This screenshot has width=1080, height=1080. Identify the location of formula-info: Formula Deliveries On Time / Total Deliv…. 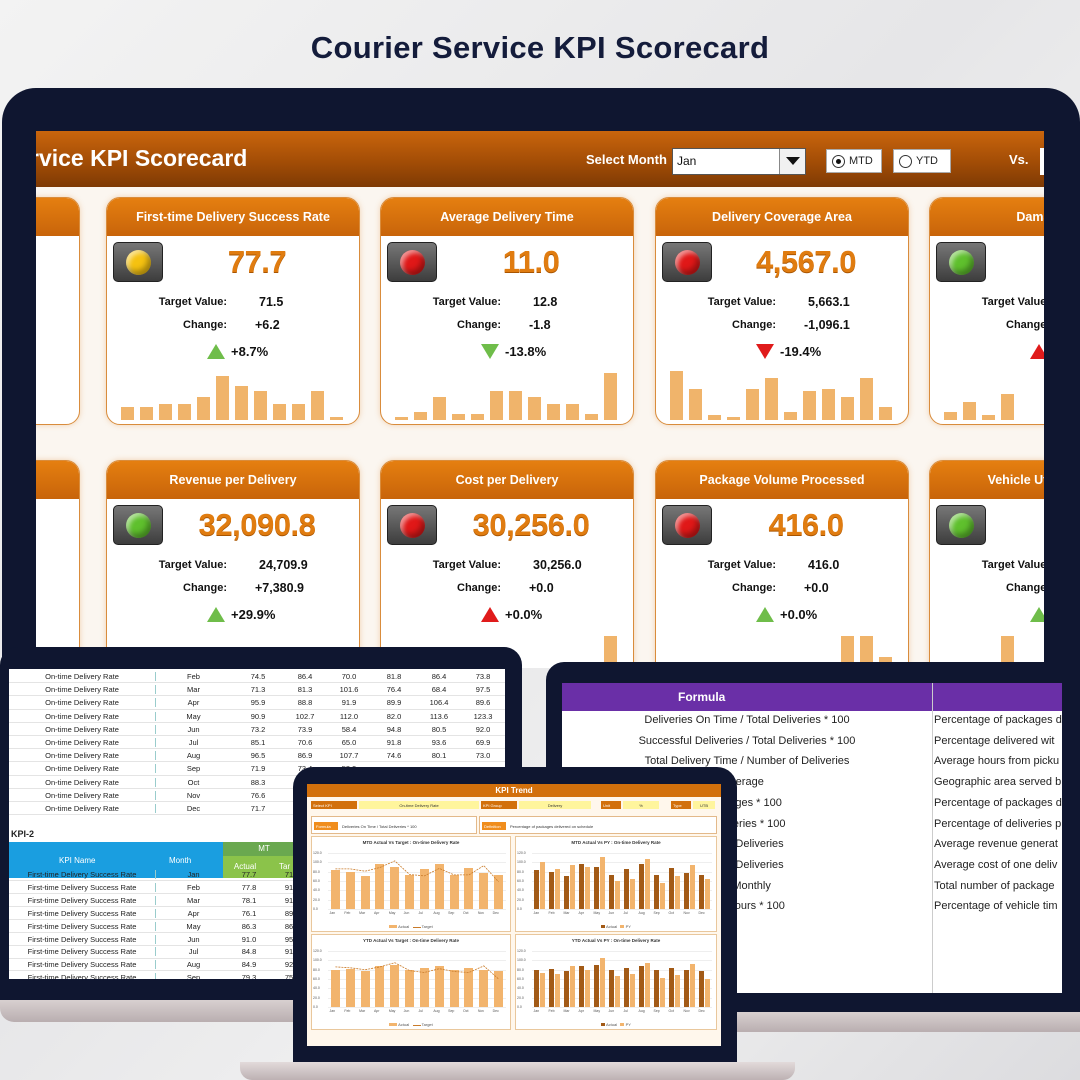
(394, 825).